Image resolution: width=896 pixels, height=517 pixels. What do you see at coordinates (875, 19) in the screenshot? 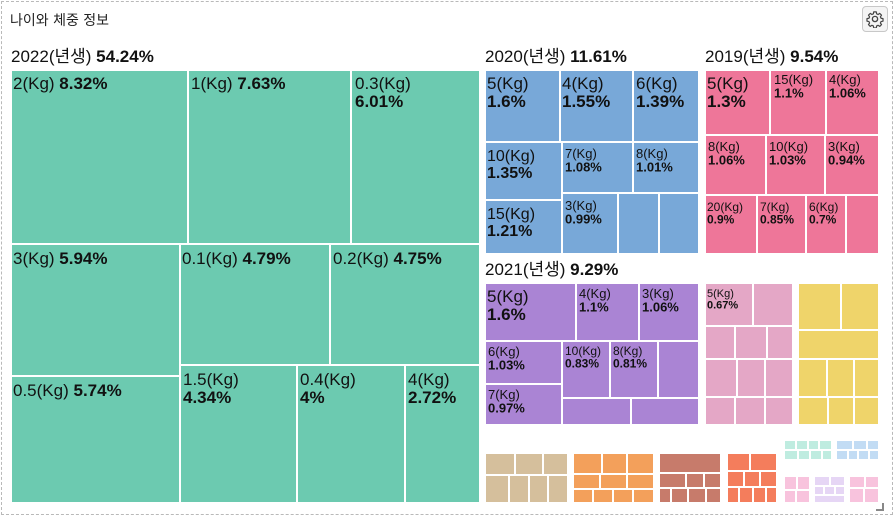
I see `settings-button` at bounding box center [875, 19].